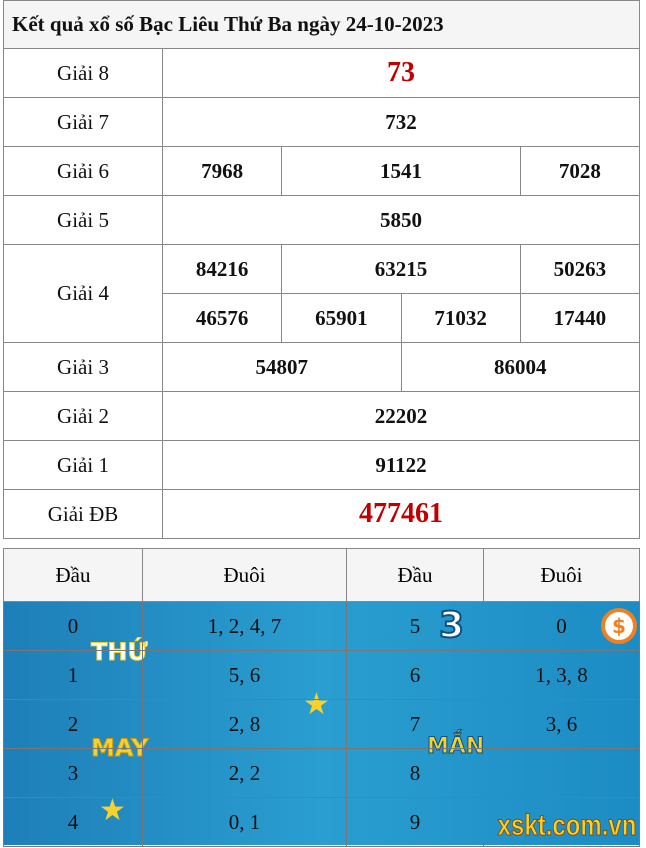 This screenshot has height=848, width=646. I want to click on loto-head: 9, so click(415, 822).